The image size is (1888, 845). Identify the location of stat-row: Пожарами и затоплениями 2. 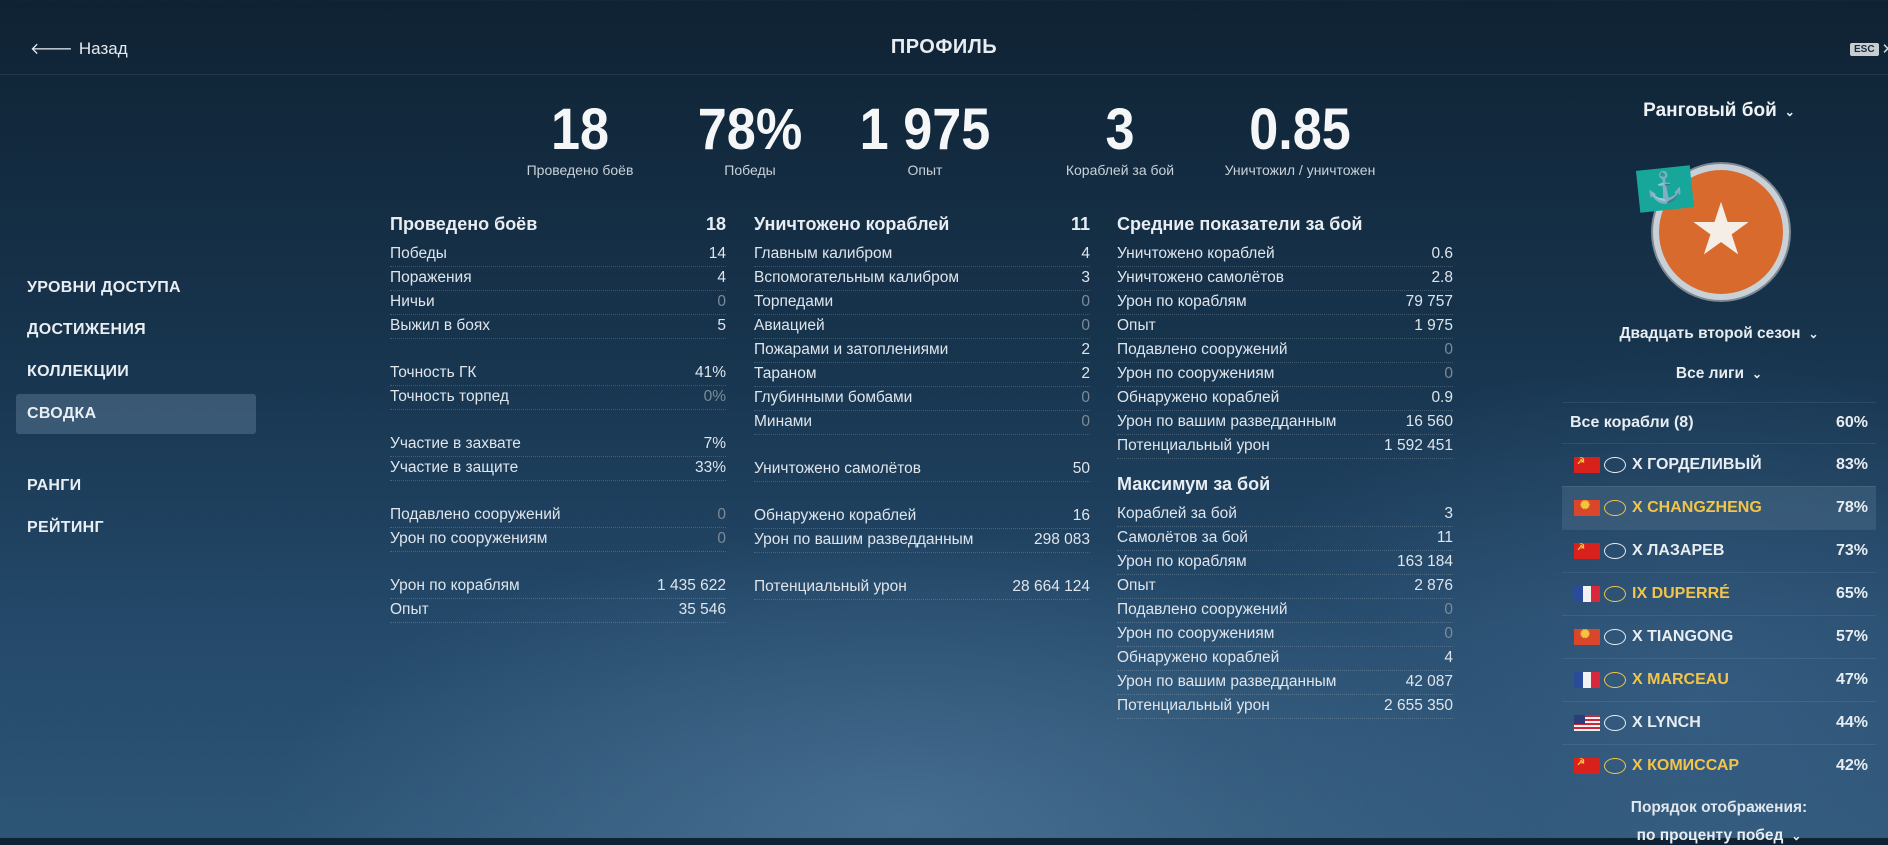
(922, 351).